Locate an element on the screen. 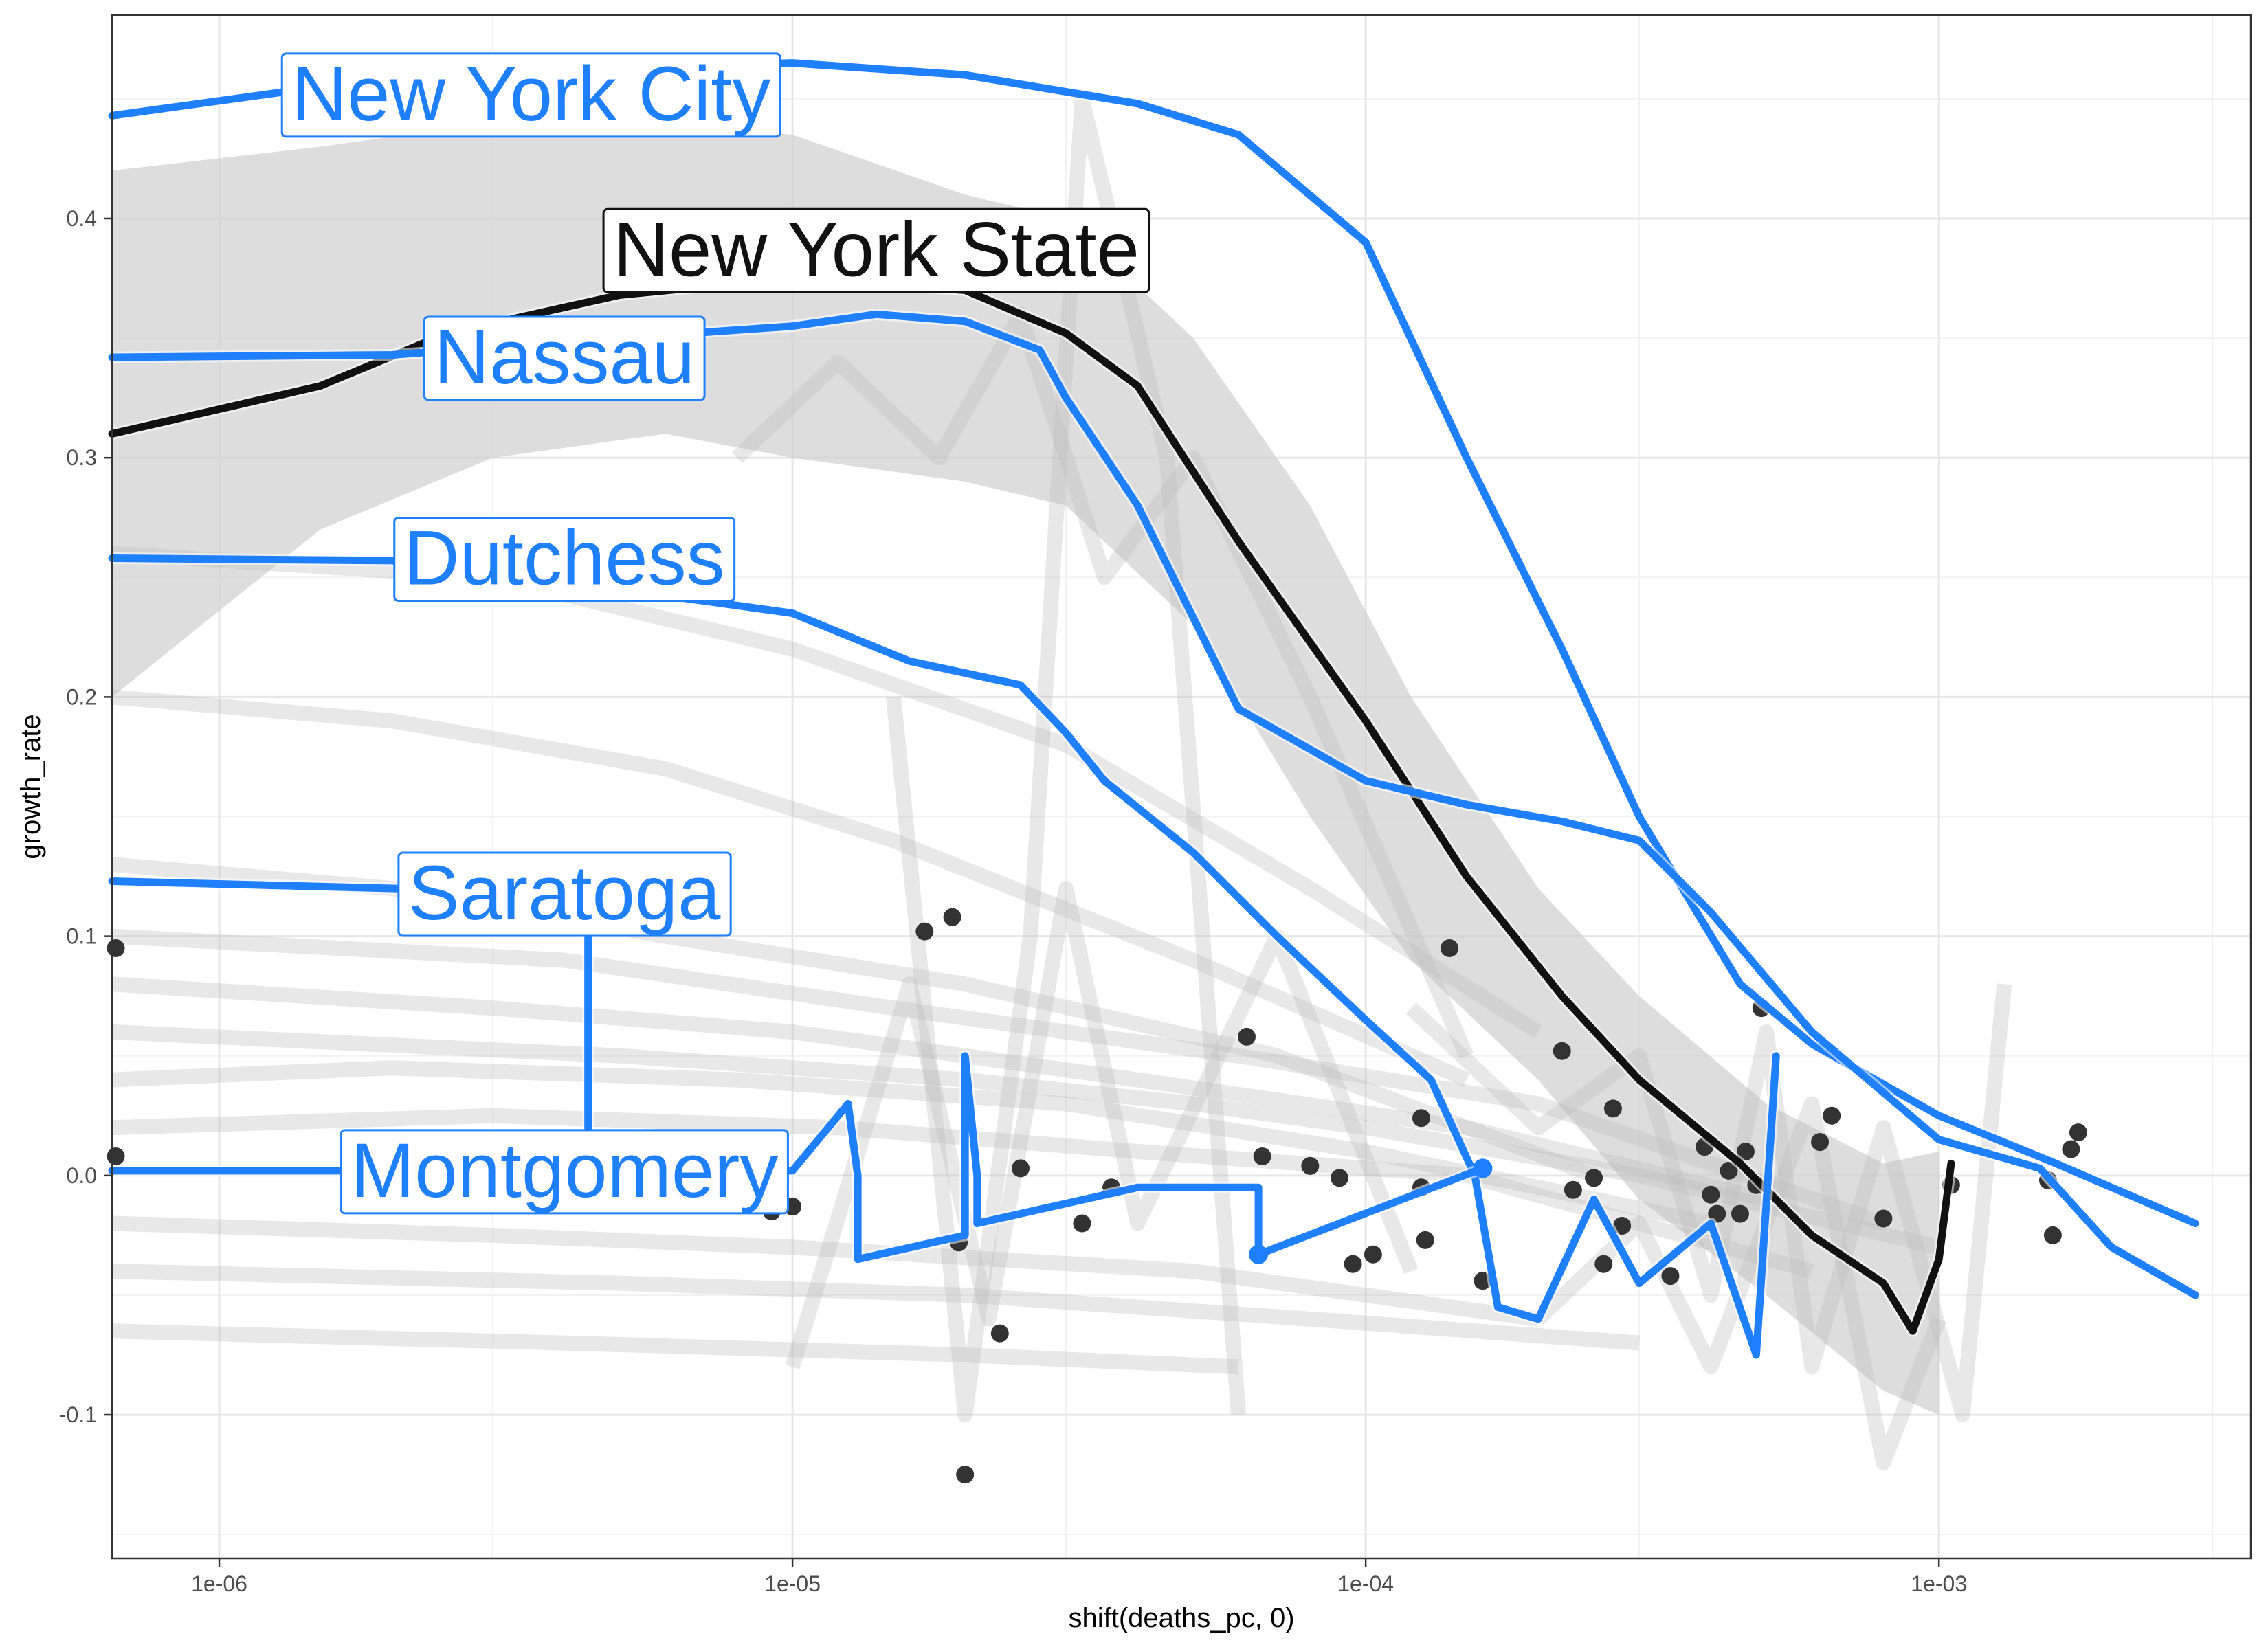  series-label-box-montgomery is located at coordinates (564, 1172).